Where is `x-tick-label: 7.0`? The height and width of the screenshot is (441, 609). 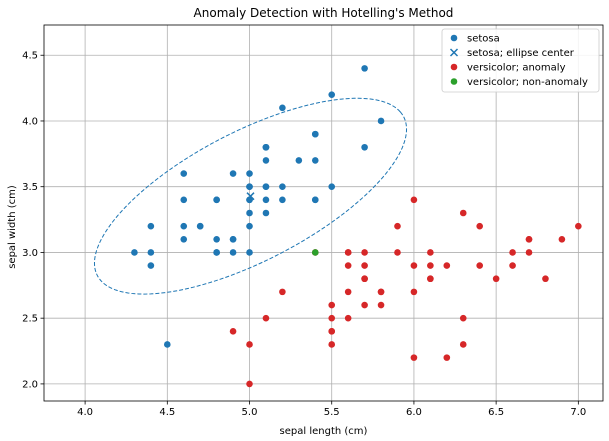
x-tick-label: 7.0 is located at coordinates (578, 412).